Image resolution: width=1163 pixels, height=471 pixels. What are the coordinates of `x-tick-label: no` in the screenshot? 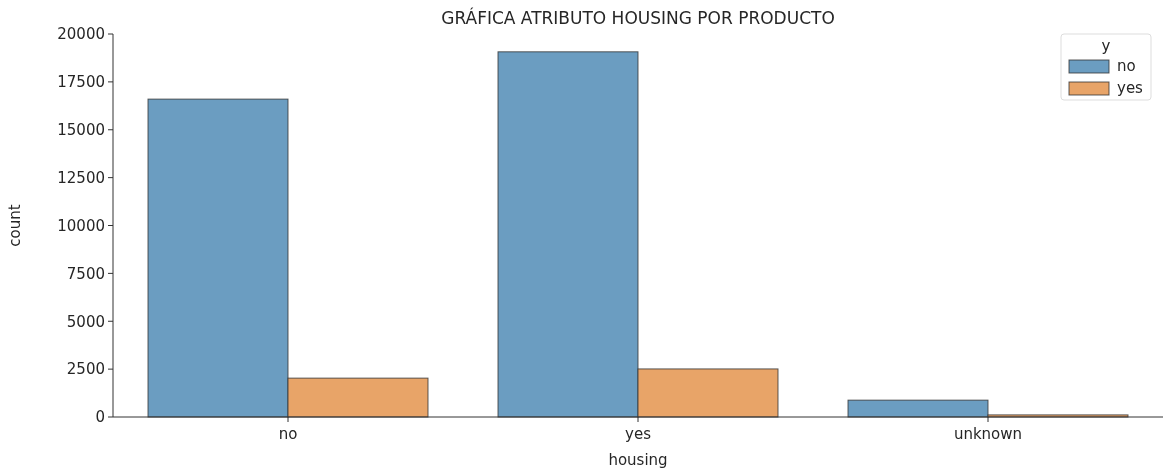 It's located at (288, 434).